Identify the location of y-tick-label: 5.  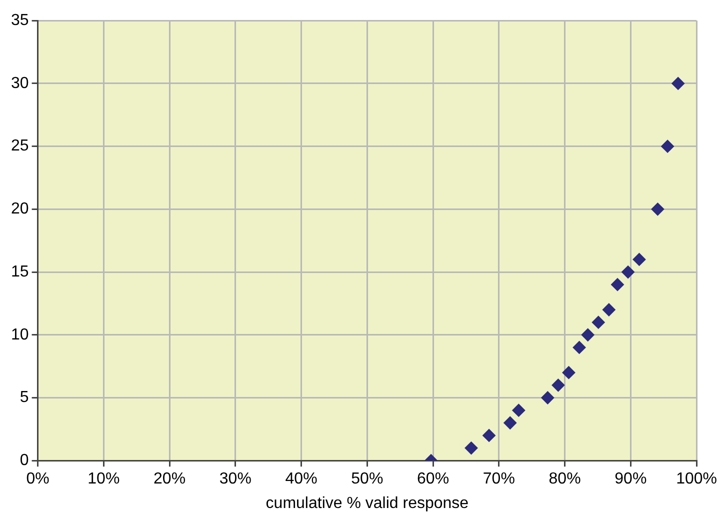
(24, 397).